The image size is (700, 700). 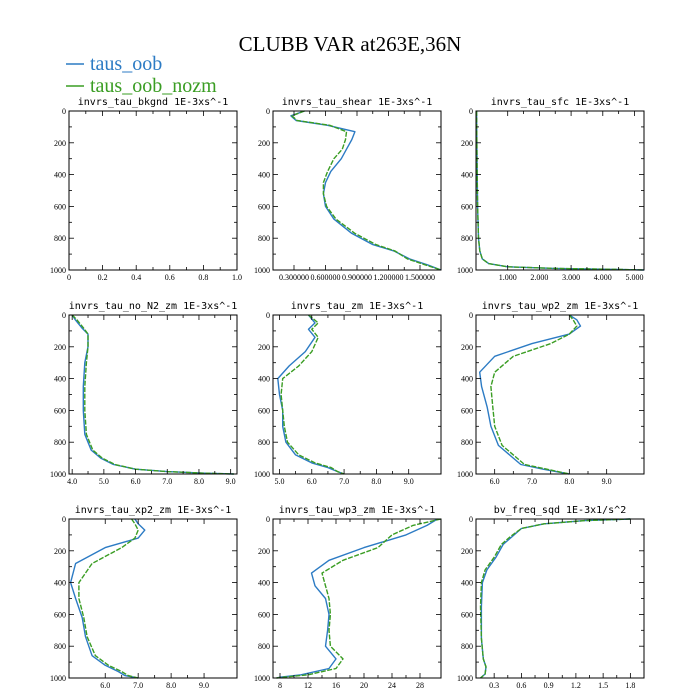 I want to click on panel-title: invrs_tau_xp2_zm 1E-3xs^-1, so click(x=153, y=510).